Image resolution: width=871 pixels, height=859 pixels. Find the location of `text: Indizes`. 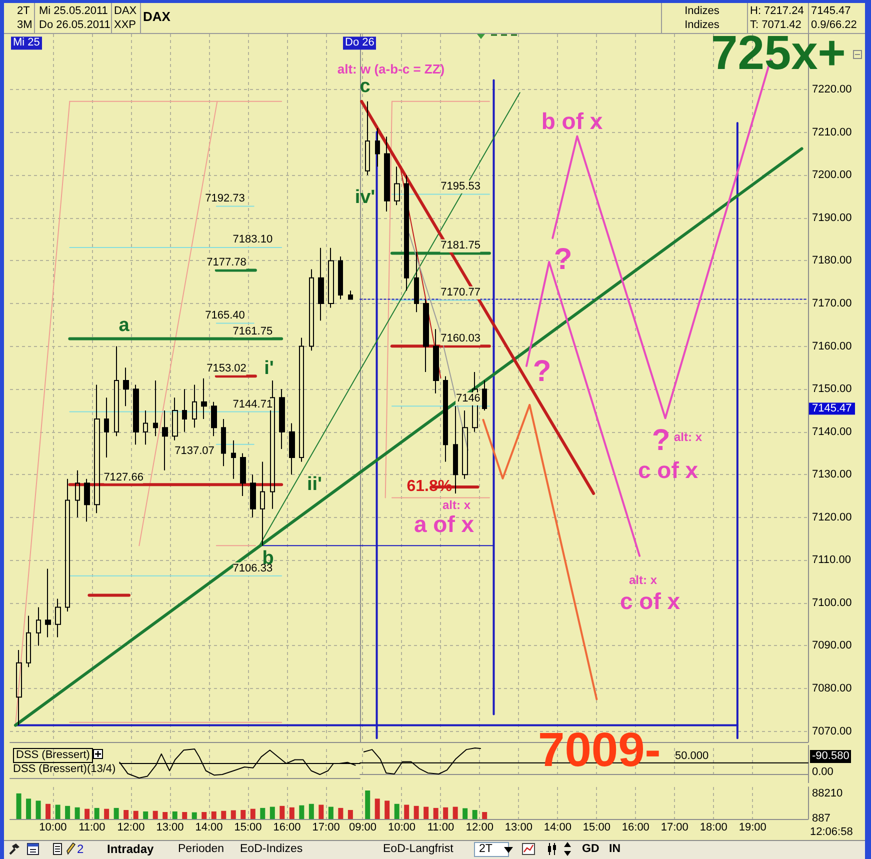

text: Indizes is located at coordinates (702, 11).